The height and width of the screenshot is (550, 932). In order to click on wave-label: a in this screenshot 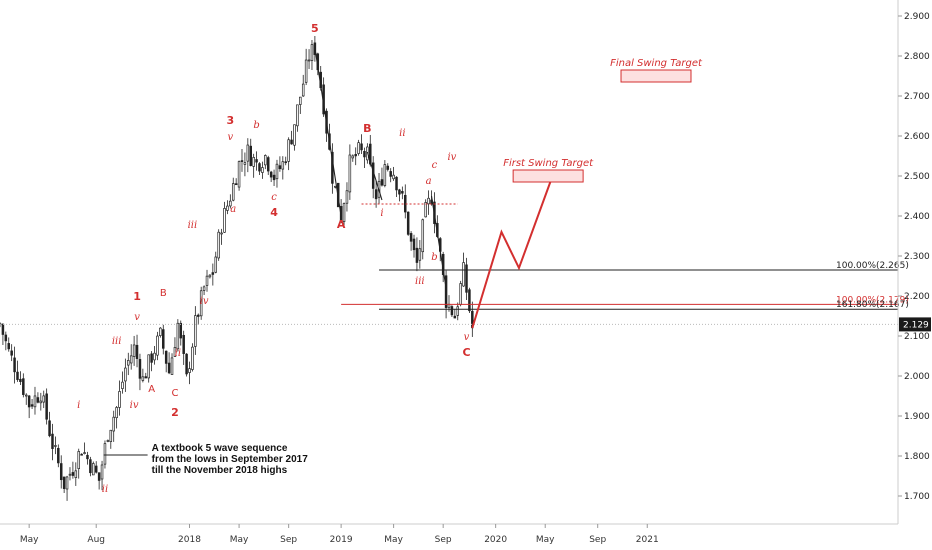, I will do `click(233, 209)`.